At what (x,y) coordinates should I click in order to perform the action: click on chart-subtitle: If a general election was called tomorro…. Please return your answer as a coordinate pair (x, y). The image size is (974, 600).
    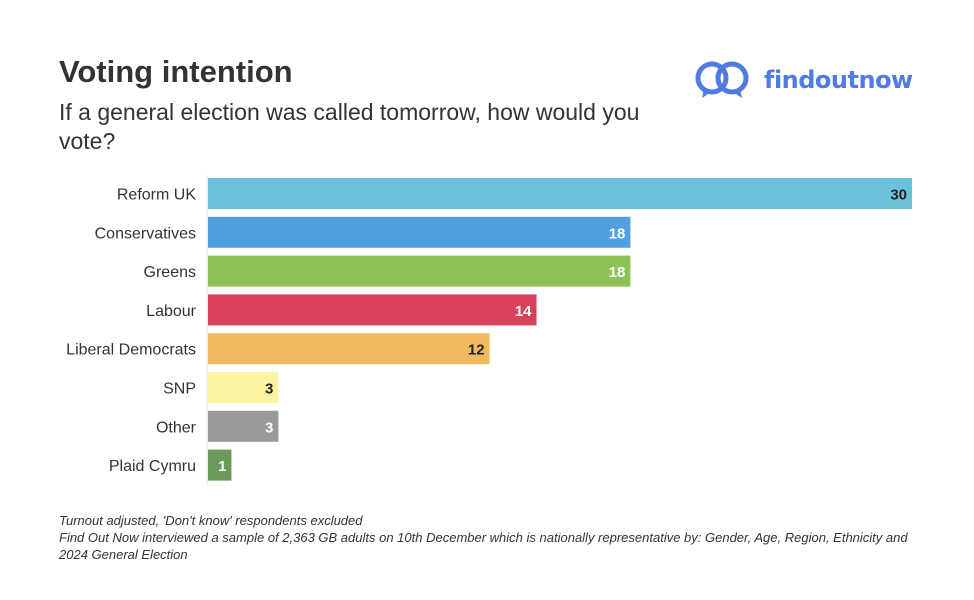
    Looking at the image, I should click on (349, 126).